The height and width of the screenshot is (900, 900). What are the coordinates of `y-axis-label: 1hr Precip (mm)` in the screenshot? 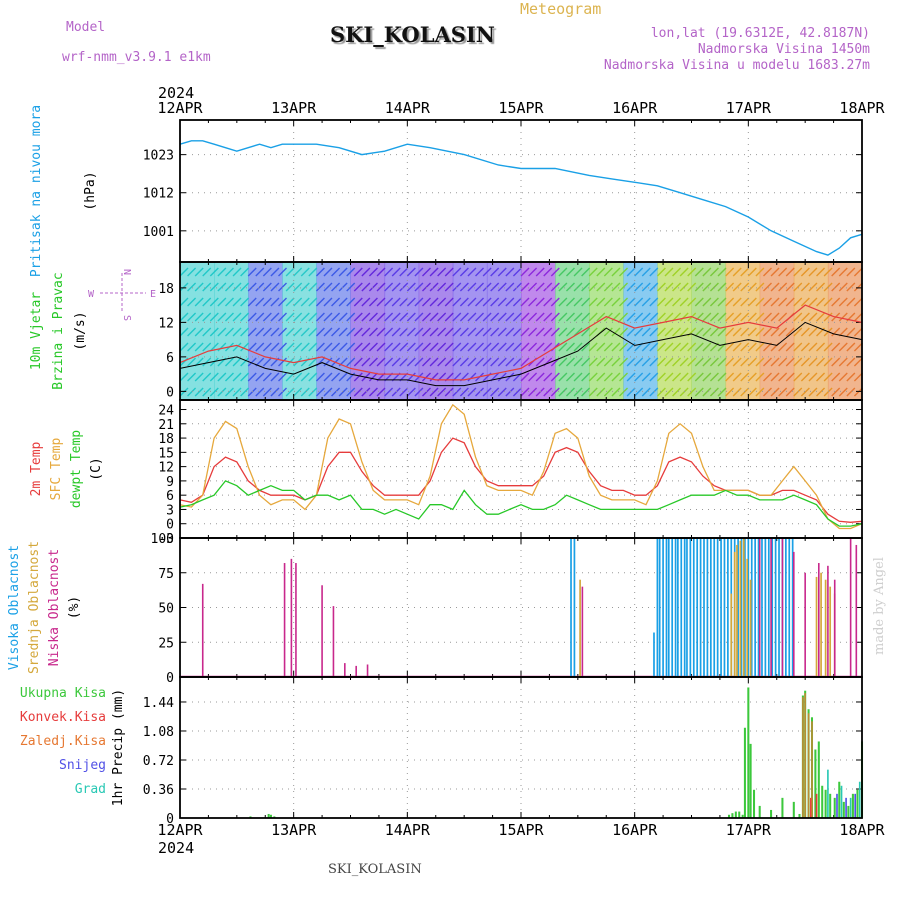 It's located at (118, 747).